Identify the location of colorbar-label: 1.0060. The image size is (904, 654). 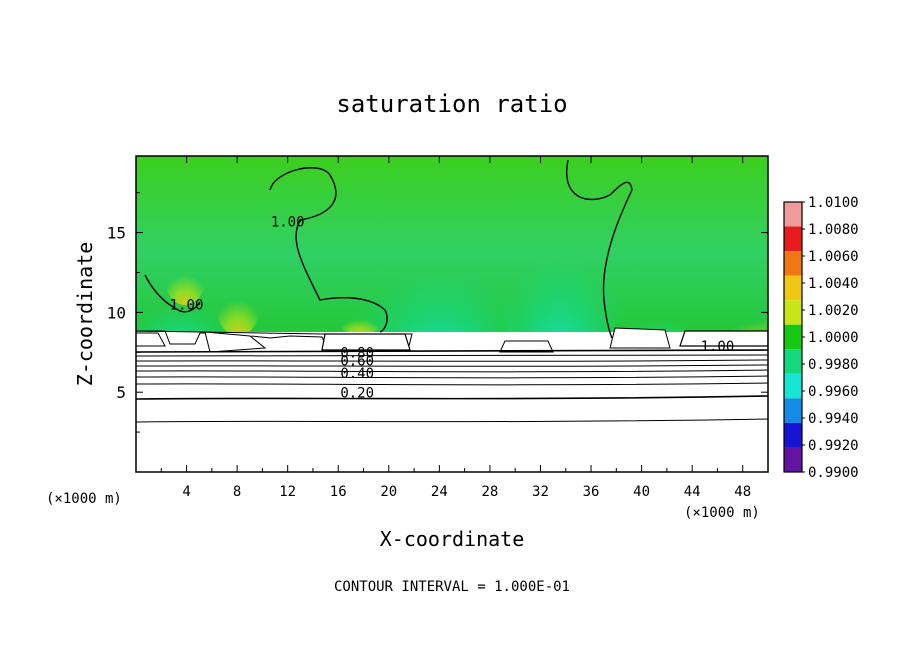
(833, 257).